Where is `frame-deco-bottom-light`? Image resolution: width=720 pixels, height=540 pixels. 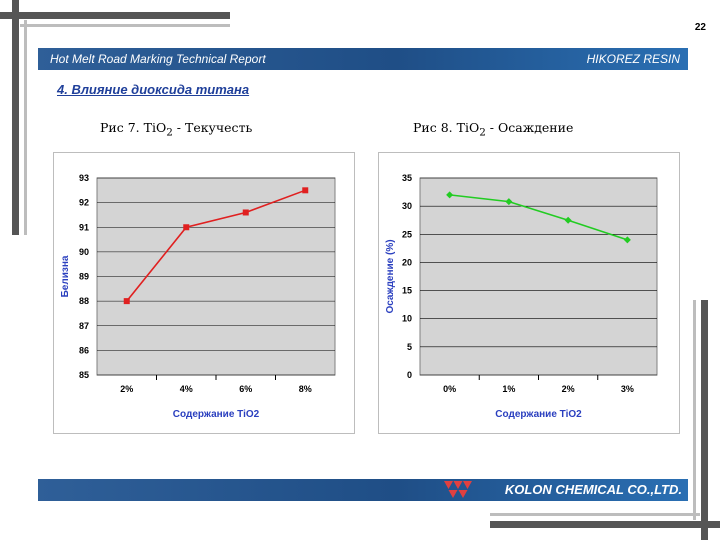 frame-deco-bottom-light is located at coordinates (595, 514).